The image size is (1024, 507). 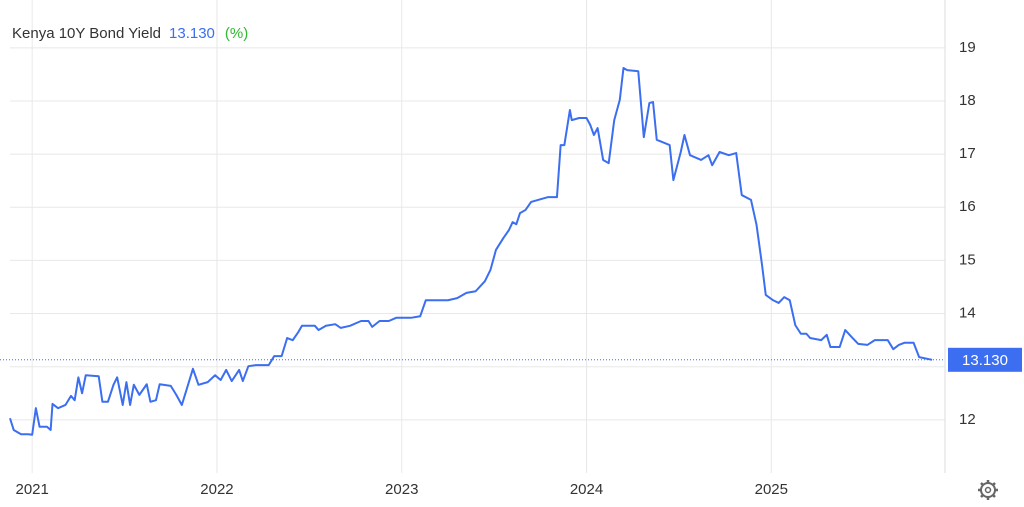 I want to click on x-tick-label: 2025, so click(x=771, y=489).